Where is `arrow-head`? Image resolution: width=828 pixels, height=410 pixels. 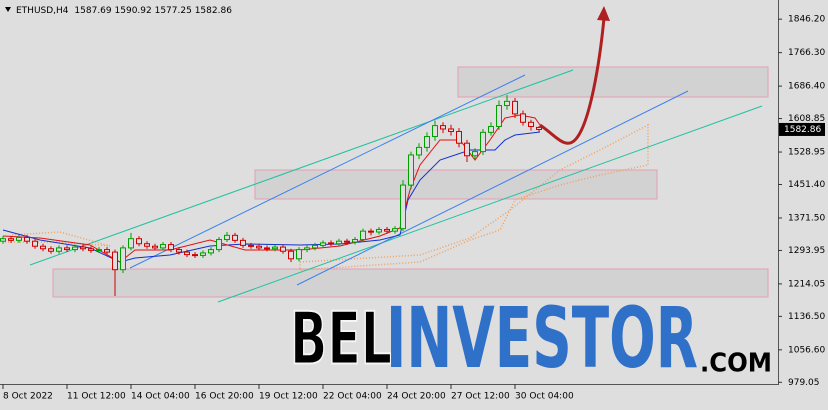
arrow-head is located at coordinates (603, 13).